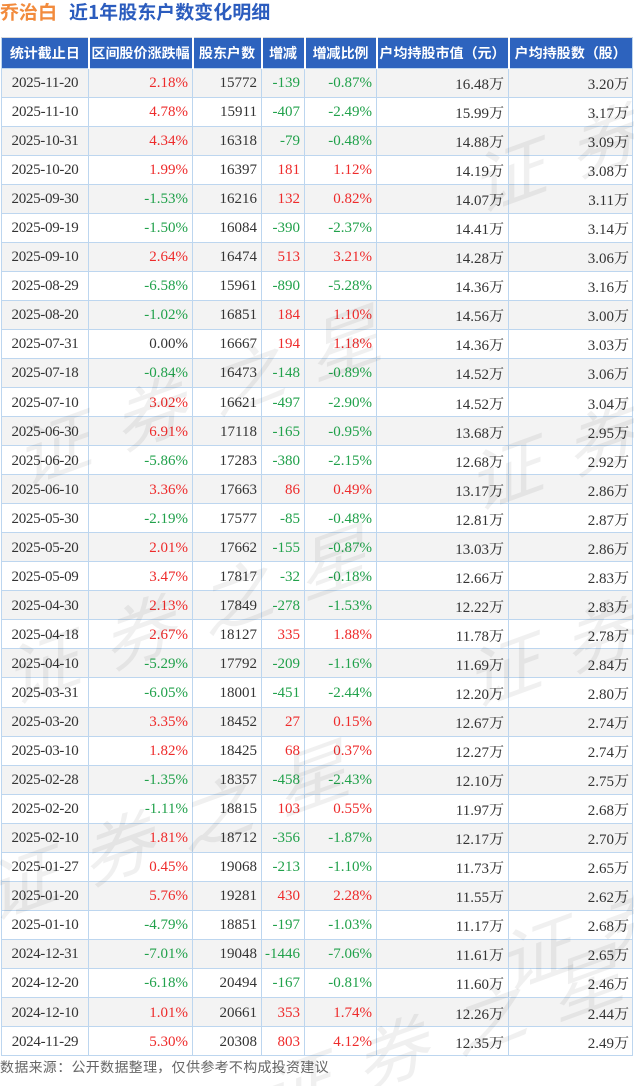 The image size is (634, 1086). Describe the element at coordinates (283, 285) in the screenshot. I see `cell-delta: -890` at that location.